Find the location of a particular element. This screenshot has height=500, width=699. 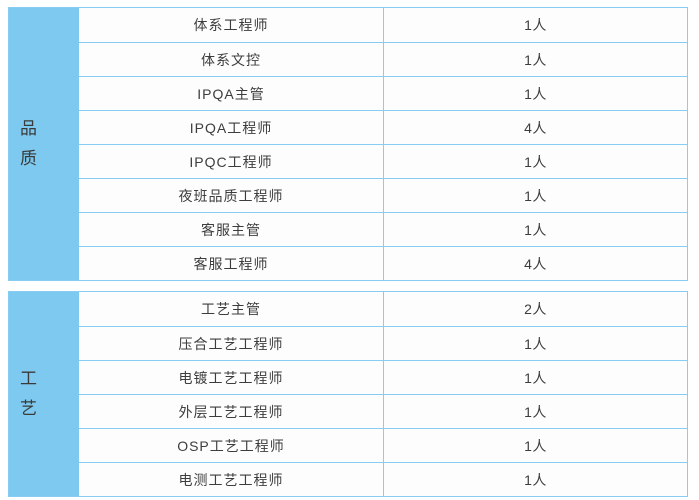

table-row: 体系工程师 1人 is located at coordinates (383, 25).